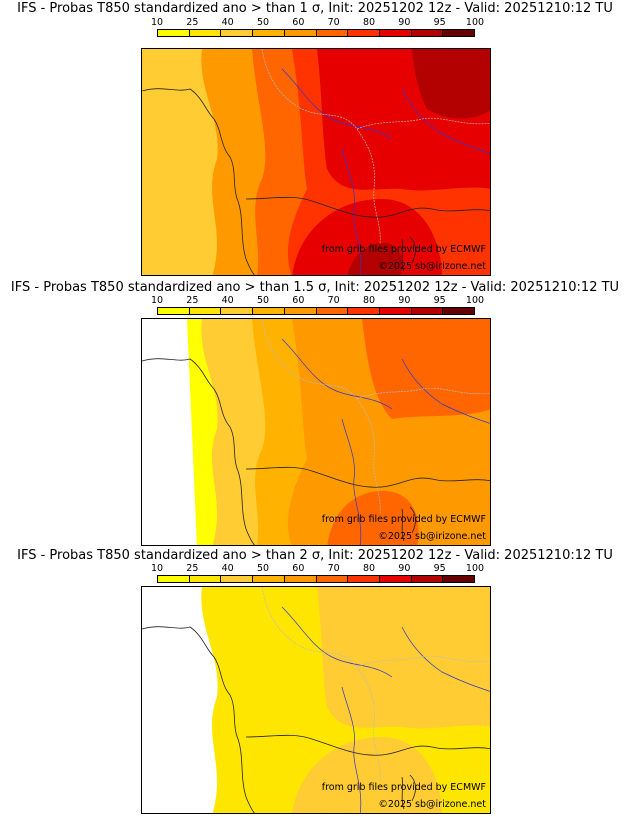 The image size is (630, 828). I want to click on colorbar-tick-label: 10, so click(157, 300).